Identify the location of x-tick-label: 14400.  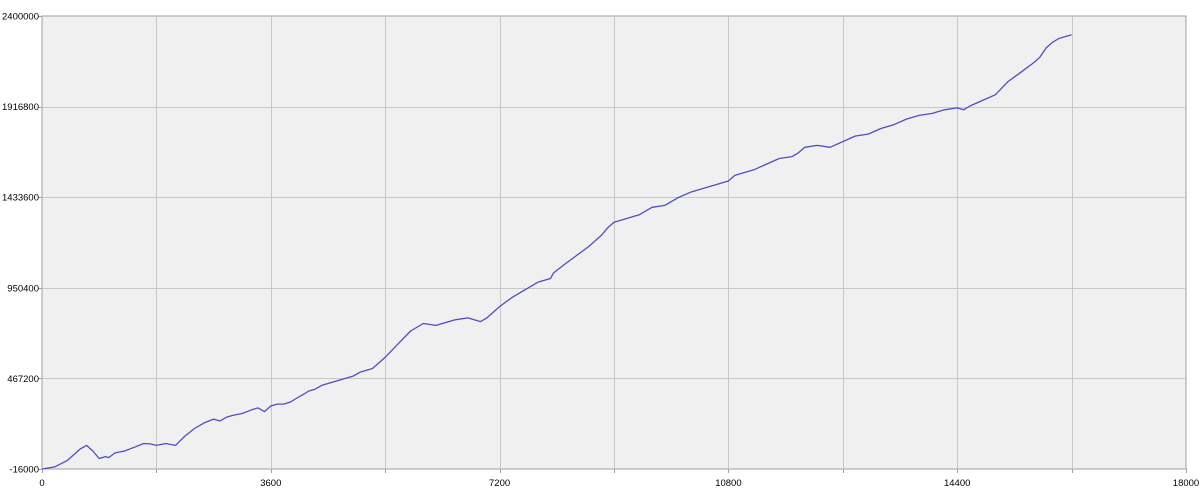
(957, 483).